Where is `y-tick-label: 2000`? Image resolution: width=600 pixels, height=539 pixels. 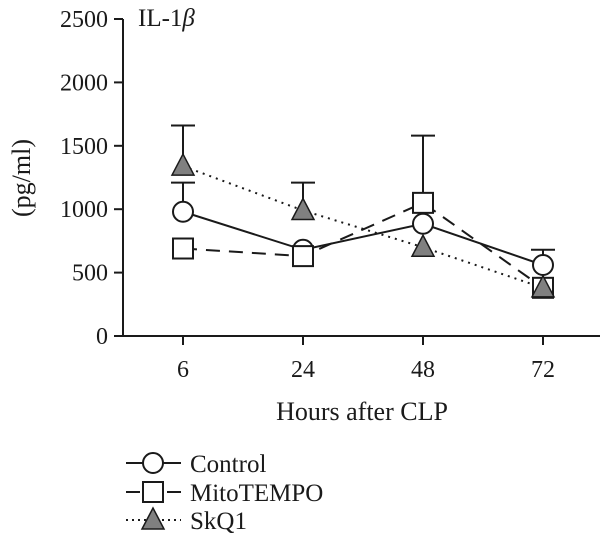
y-tick-label: 2000 is located at coordinates (84, 83).